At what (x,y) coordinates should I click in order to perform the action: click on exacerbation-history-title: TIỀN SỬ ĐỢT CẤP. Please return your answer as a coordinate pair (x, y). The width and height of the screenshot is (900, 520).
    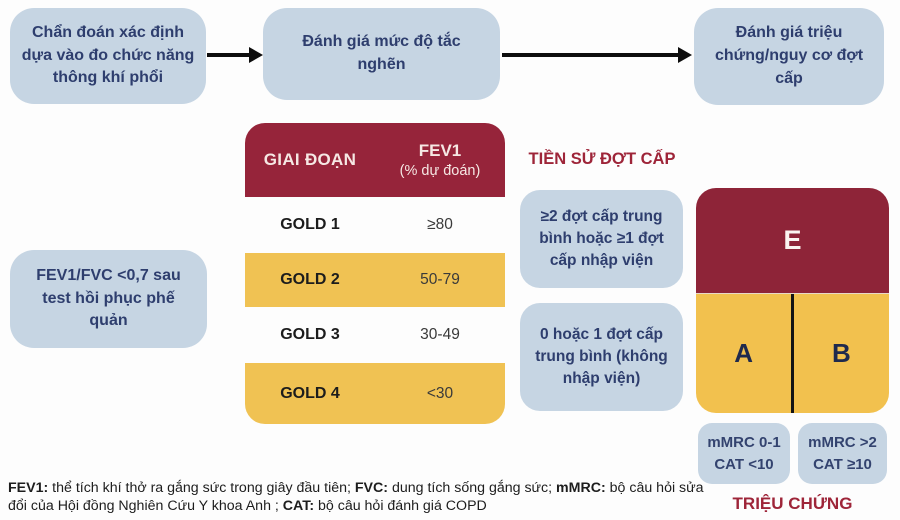
    Looking at the image, I should click on (602, 159).